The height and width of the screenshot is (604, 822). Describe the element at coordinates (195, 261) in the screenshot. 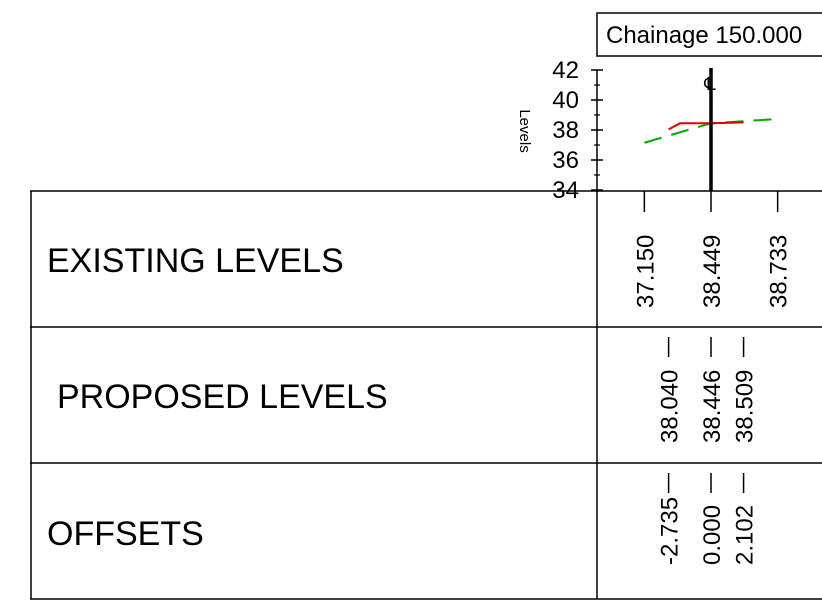

I see `row-label-existing-levels: EXISTING LEVELS` at that location.